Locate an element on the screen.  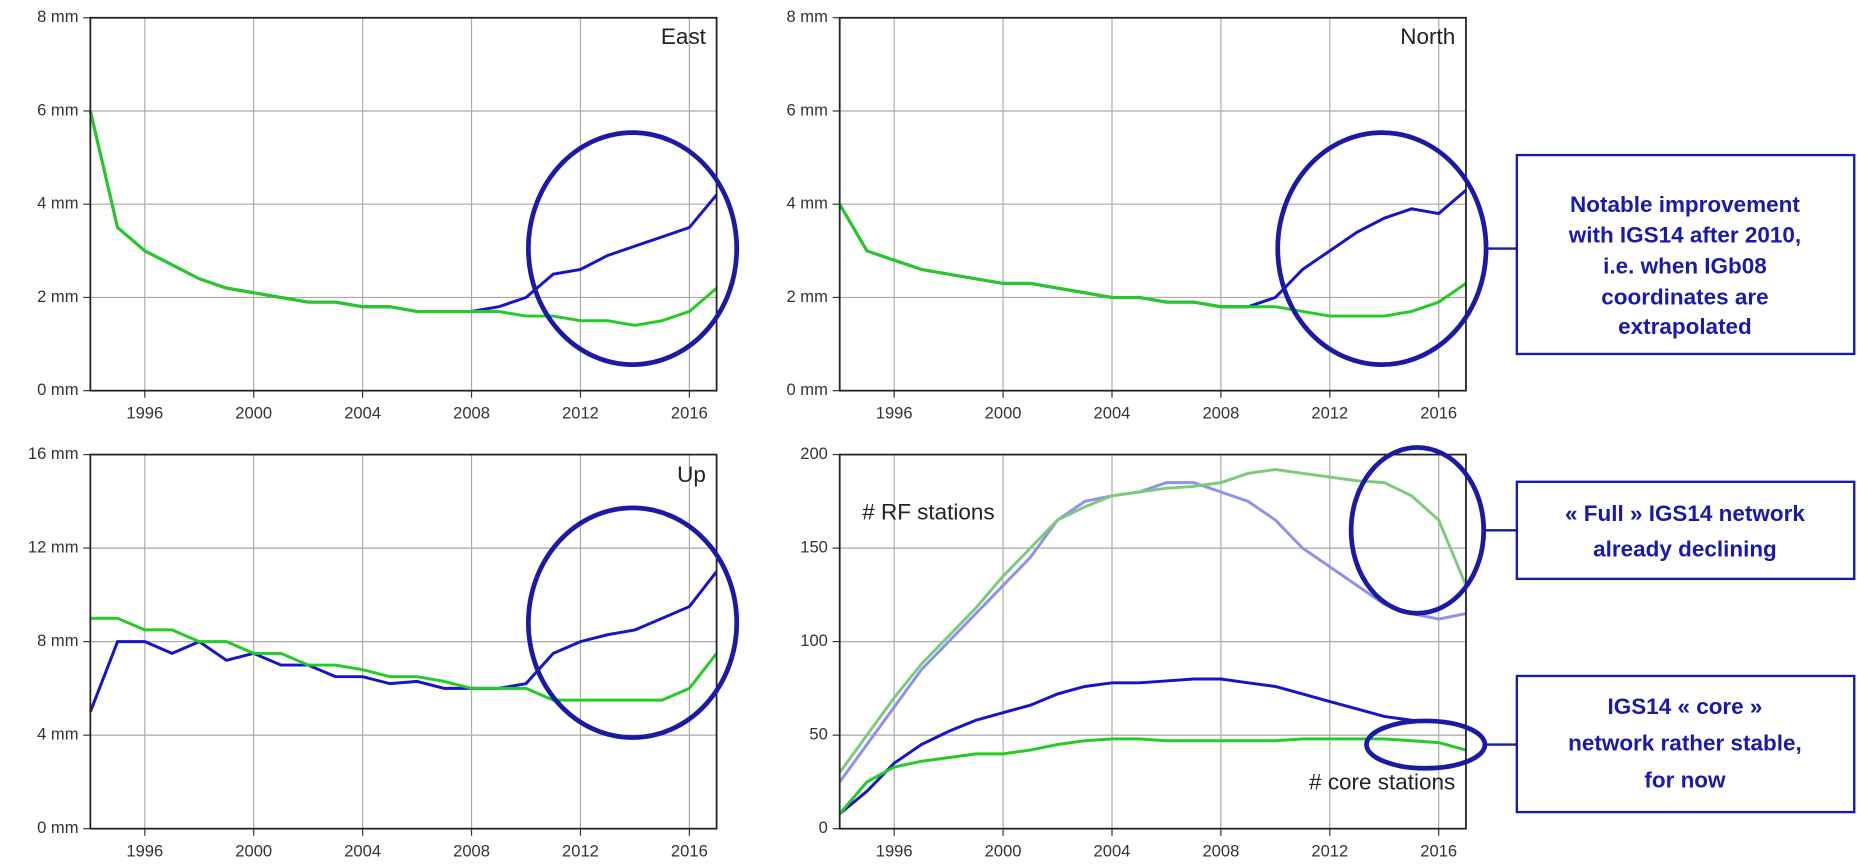
annotation: # core stations is located at coordinates (1382, 782).